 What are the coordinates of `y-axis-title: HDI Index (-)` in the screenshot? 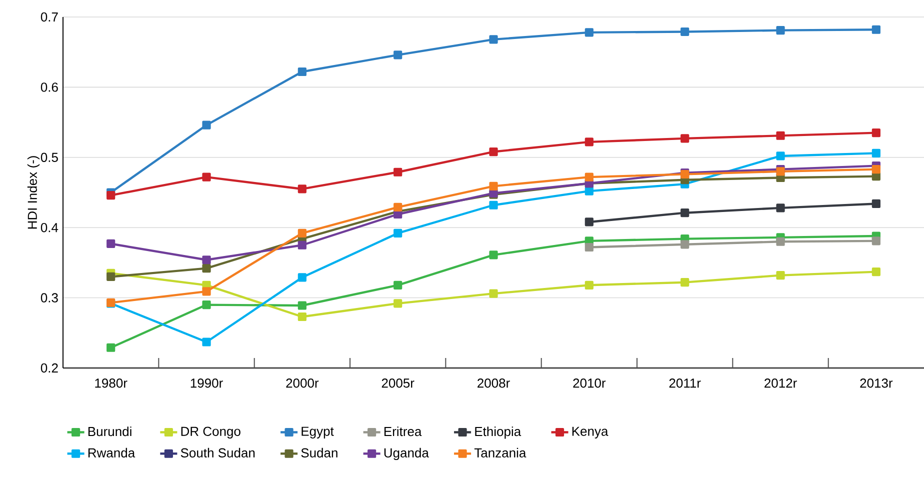 It's located at (33, 192).